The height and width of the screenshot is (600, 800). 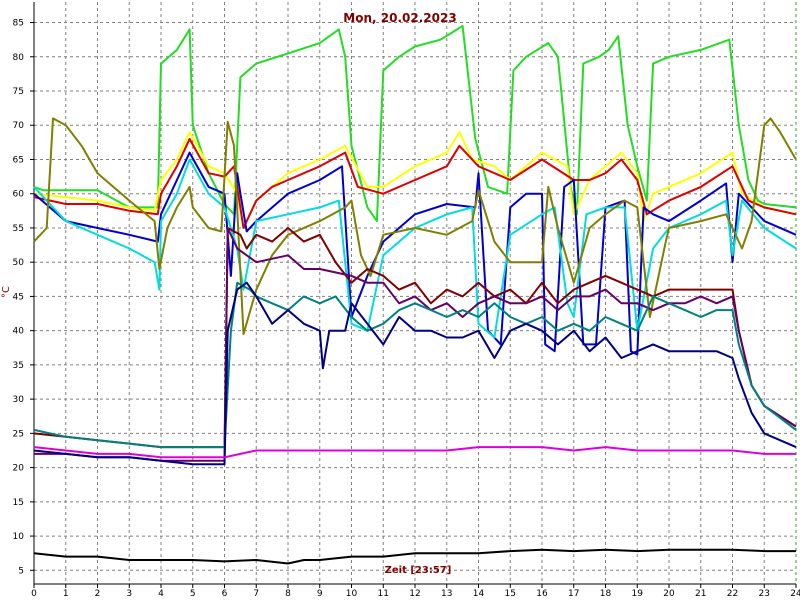 I want to click on x-tick-label: 6, so click(x=225, y=594).